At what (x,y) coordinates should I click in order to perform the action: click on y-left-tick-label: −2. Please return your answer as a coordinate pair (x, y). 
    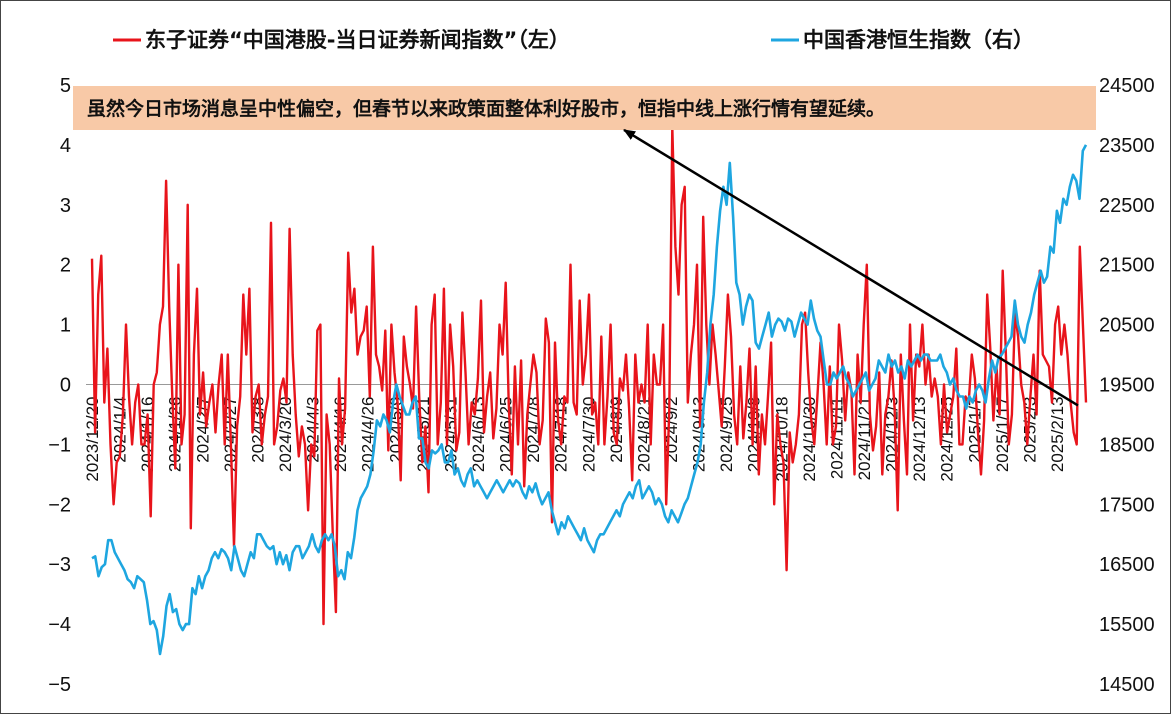
    Looking at the image, I should click on (59, 505).